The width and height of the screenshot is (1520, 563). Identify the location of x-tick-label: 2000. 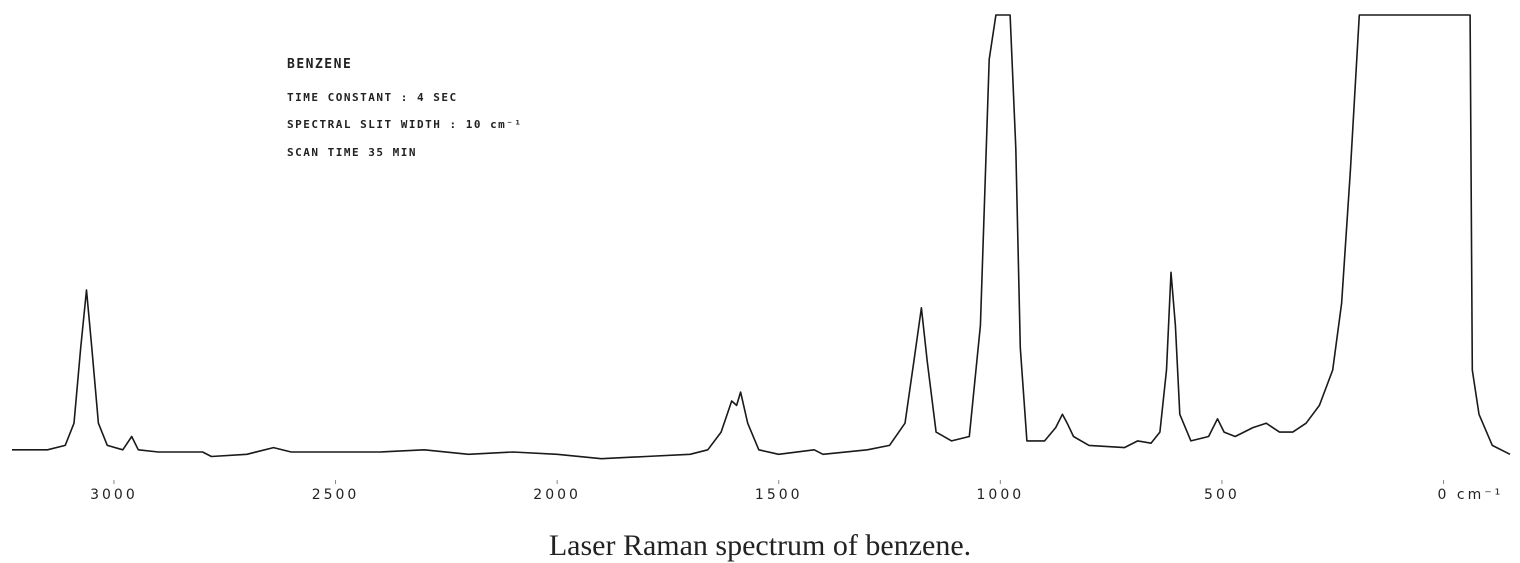
(557, 495).